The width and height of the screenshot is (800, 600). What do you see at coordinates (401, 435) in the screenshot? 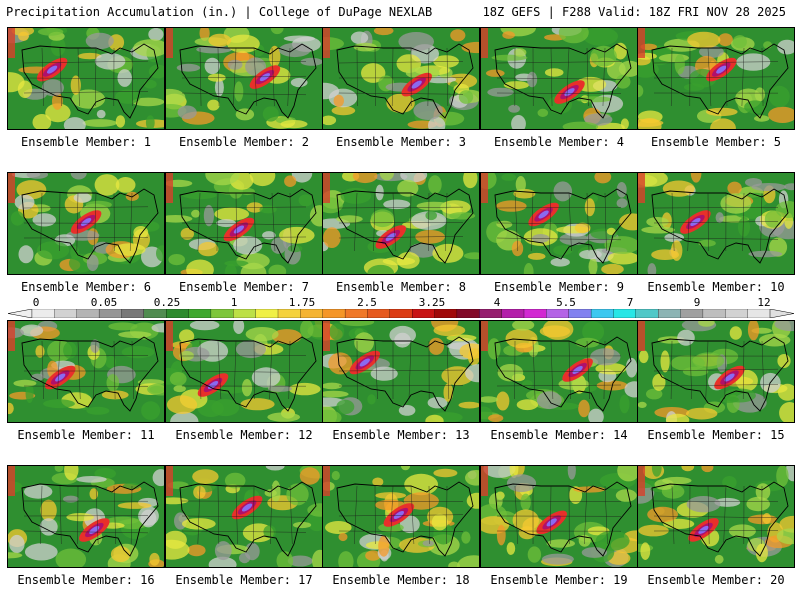
I see `ensemble-member-label: Ensemble Member: 13` at bounding box center [401, 435].